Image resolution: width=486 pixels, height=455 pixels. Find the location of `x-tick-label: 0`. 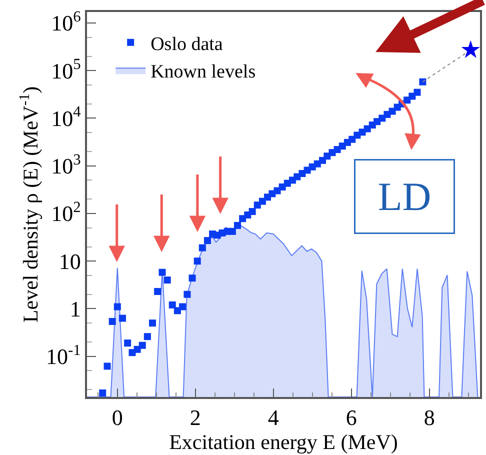

x-tick-label: 0 is located at coordinates (117, 417).